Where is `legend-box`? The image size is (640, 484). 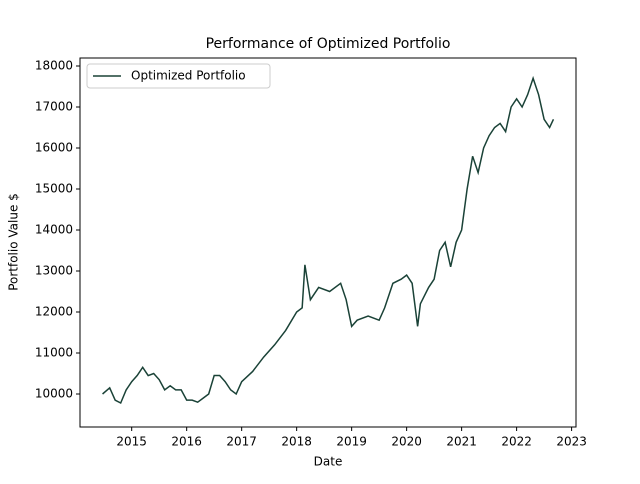 legend-box is located at coordinates (178, 76).